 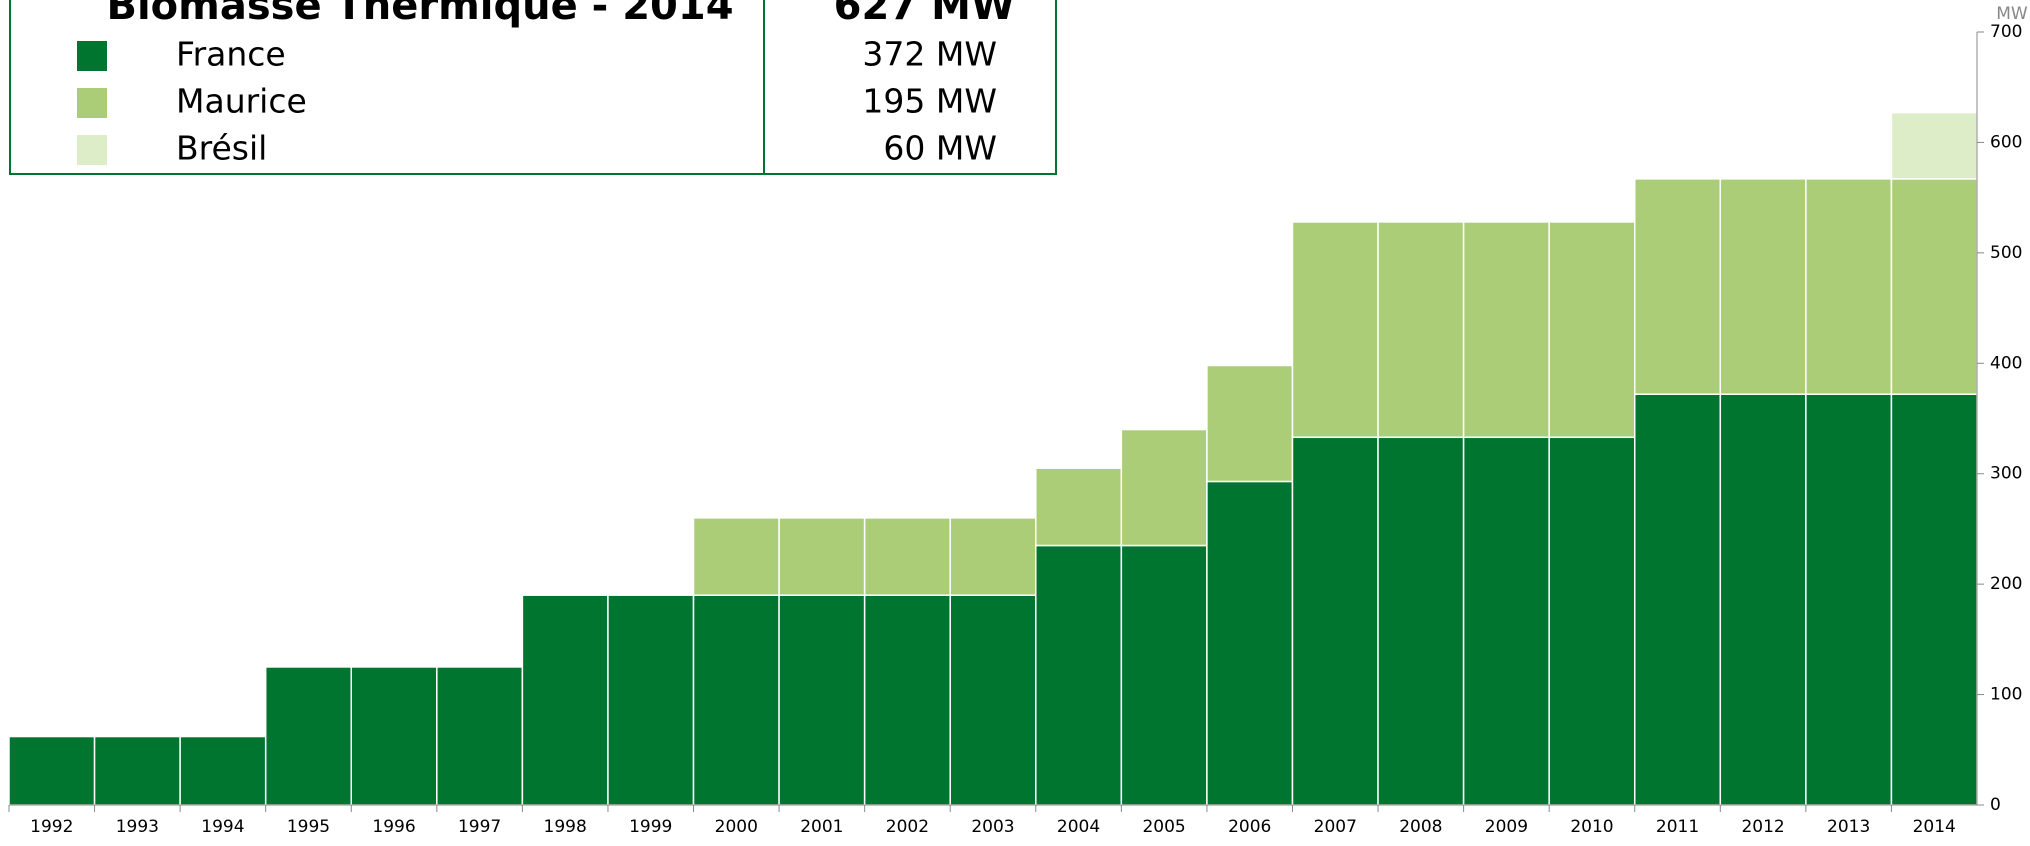 What do you see at coordinates (1591, 827) in the screenshot?
I see `x-tick-label: 2010` at bounding box center [1591, 827].